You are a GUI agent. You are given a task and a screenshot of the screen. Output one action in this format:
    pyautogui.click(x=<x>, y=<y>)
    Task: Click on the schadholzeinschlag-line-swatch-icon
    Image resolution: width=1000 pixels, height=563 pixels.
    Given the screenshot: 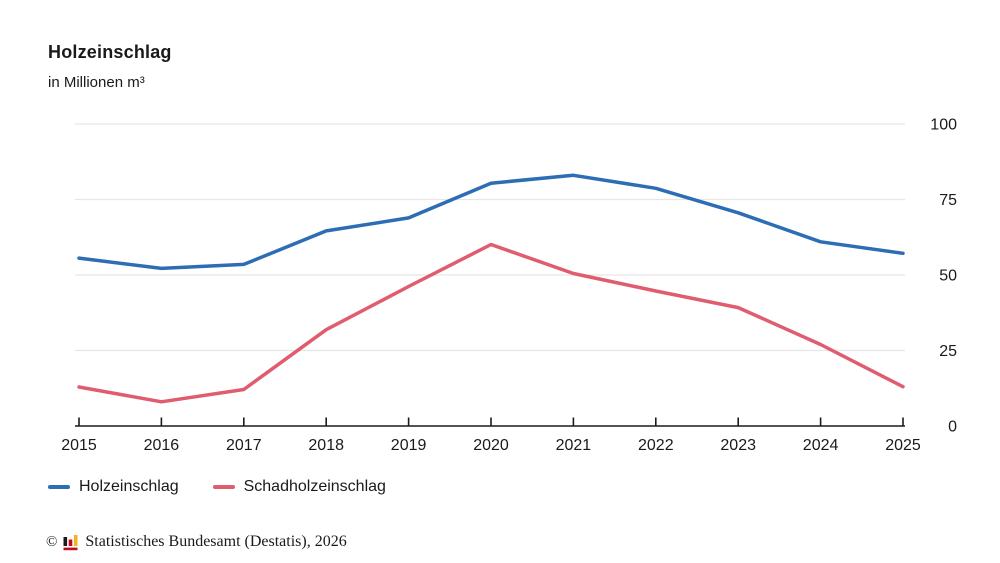 What is the action you would take?
    pyautogui.click(x=223, y=487)
    